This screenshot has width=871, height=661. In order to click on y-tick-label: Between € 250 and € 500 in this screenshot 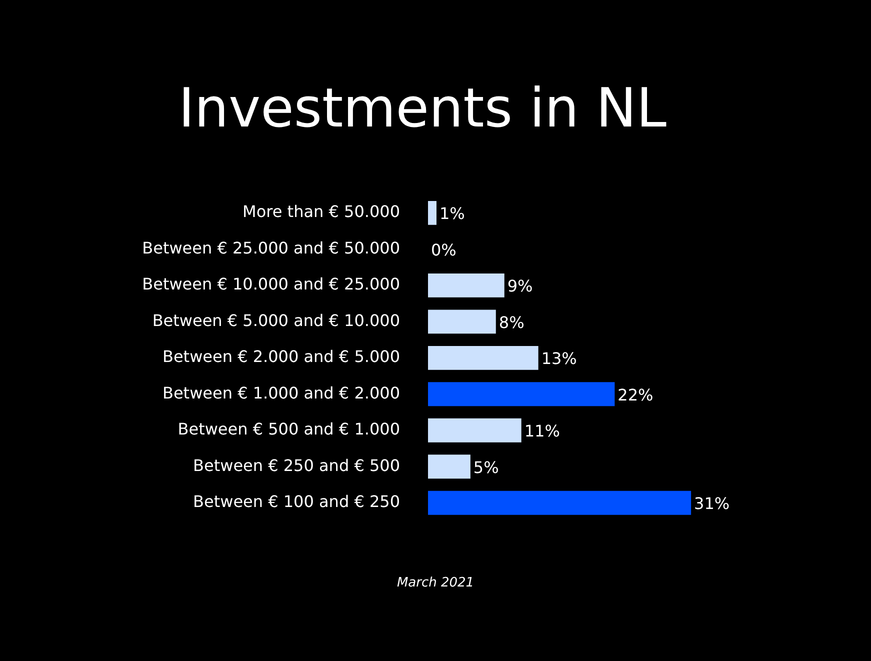, I will do `click(296, 465)`.